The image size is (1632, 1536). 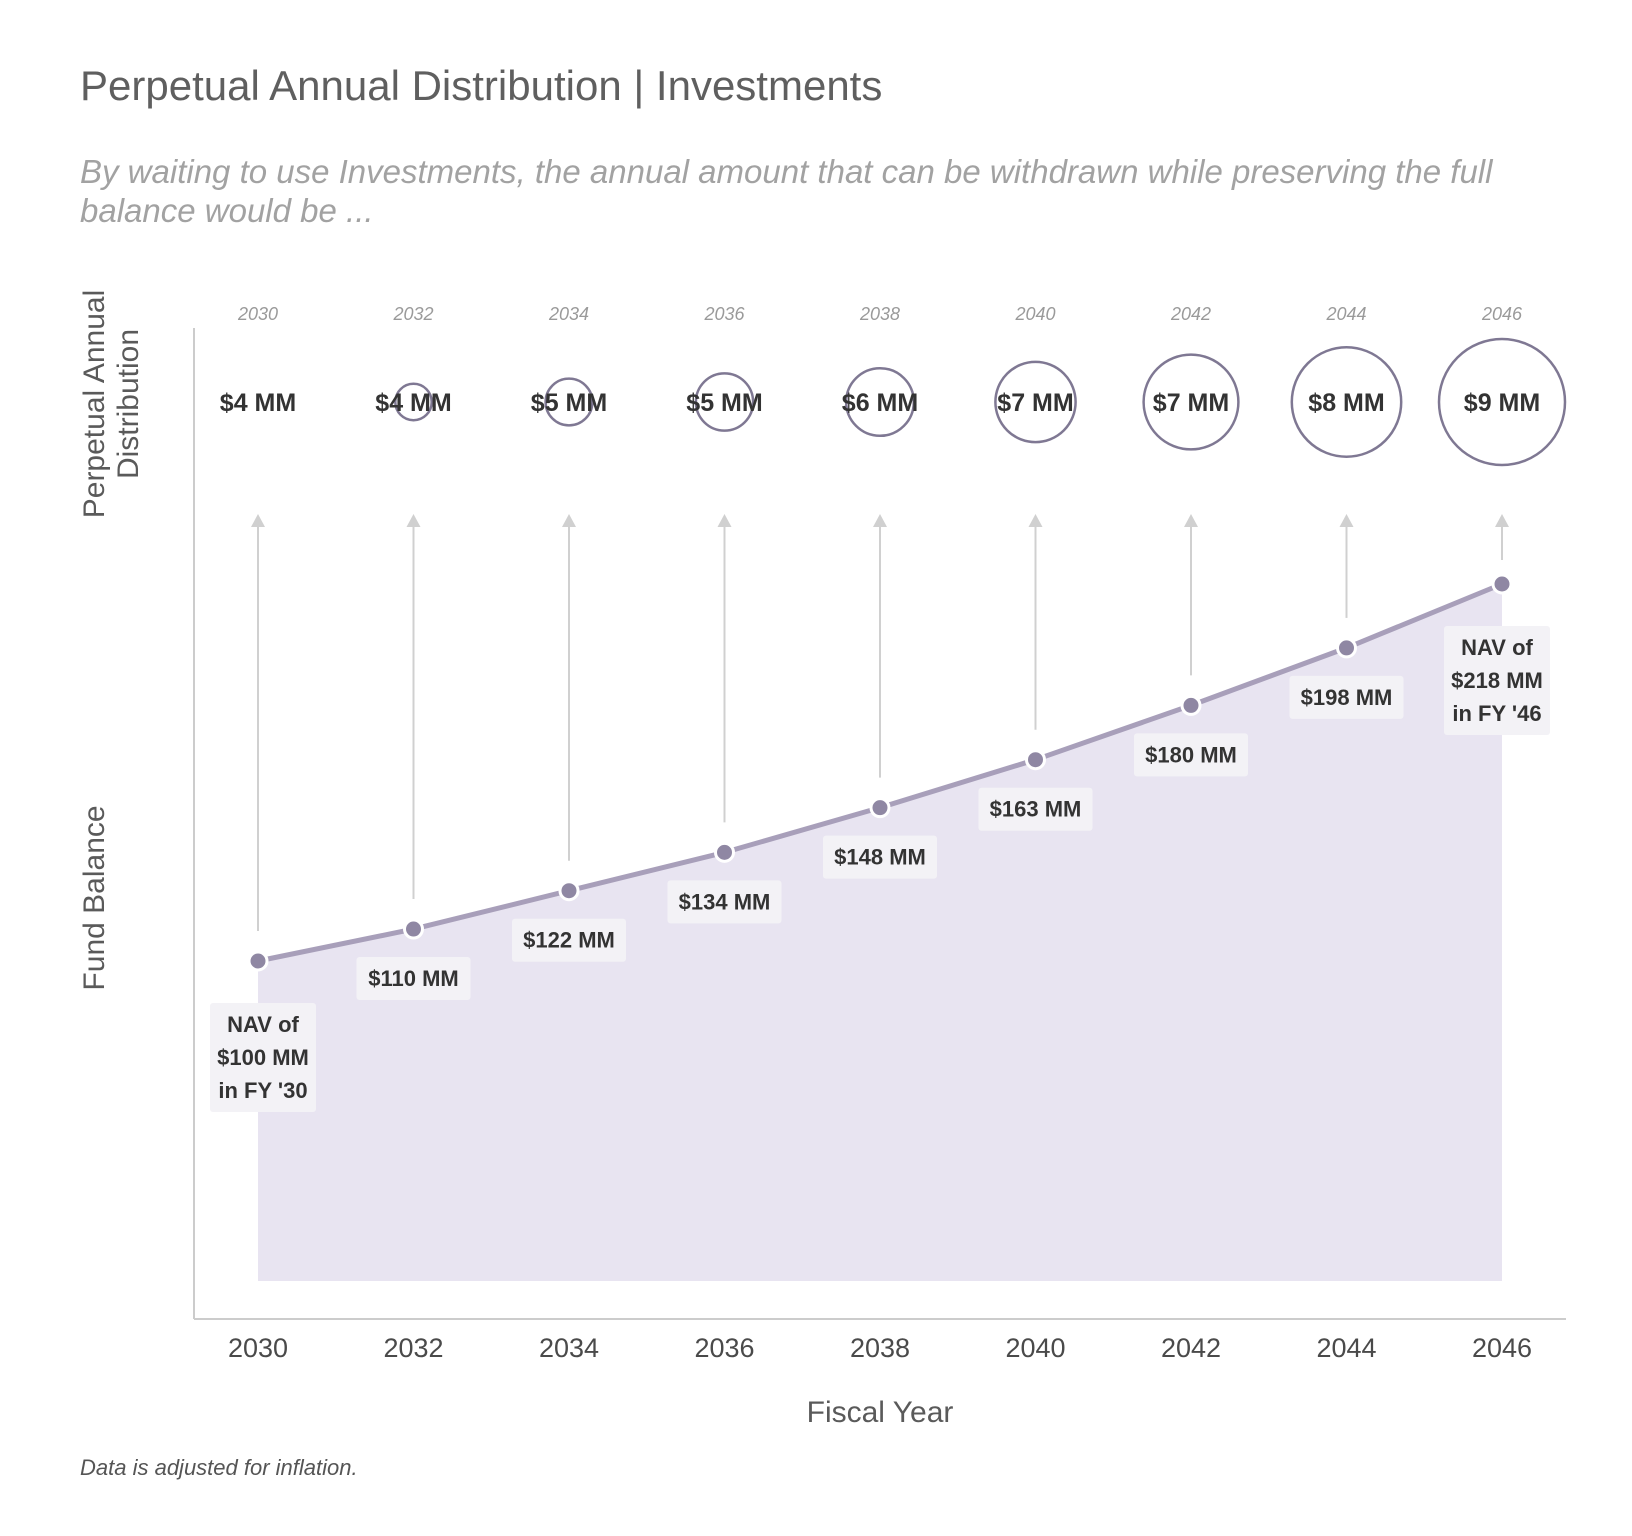 I want to click on balance-label: NAV of $100 MM in FY '30, so click(x=263, y=1057).